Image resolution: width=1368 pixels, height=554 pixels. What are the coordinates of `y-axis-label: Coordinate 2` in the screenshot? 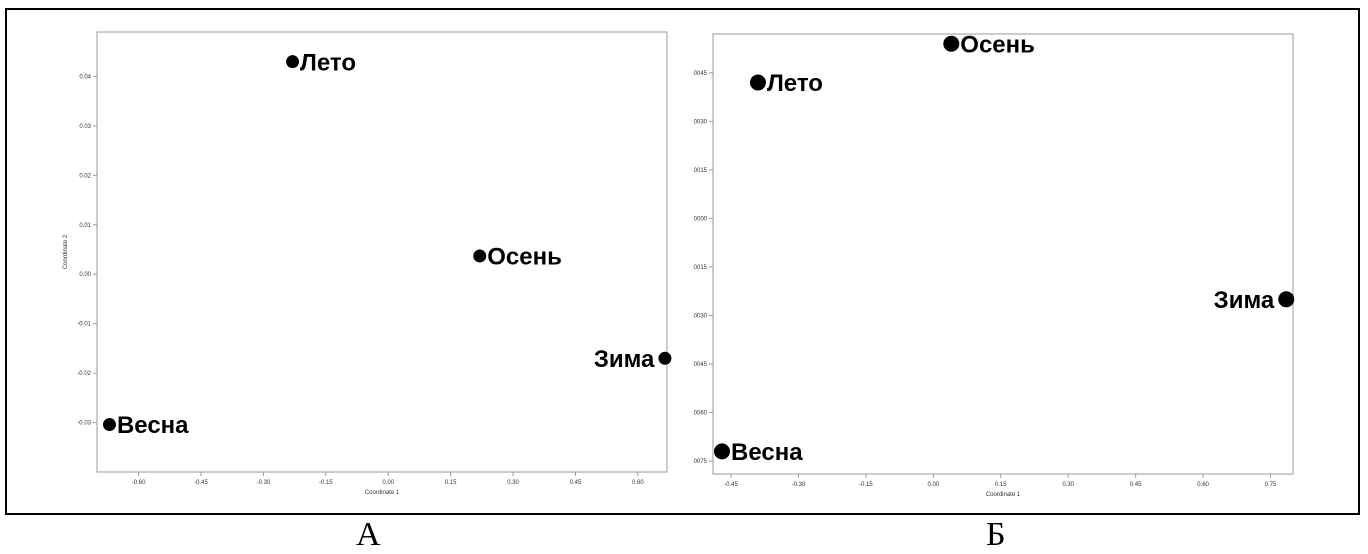 It's located at (66, 251).